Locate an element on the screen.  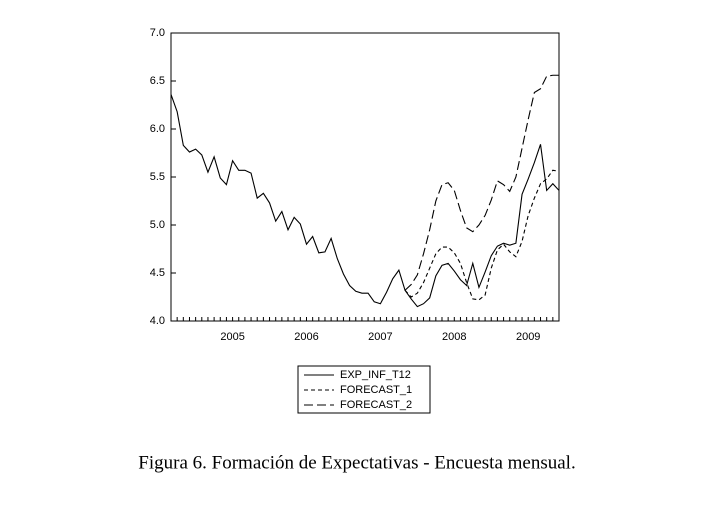
y-tick-label: 5.5 is located at coordinates (157, 177).